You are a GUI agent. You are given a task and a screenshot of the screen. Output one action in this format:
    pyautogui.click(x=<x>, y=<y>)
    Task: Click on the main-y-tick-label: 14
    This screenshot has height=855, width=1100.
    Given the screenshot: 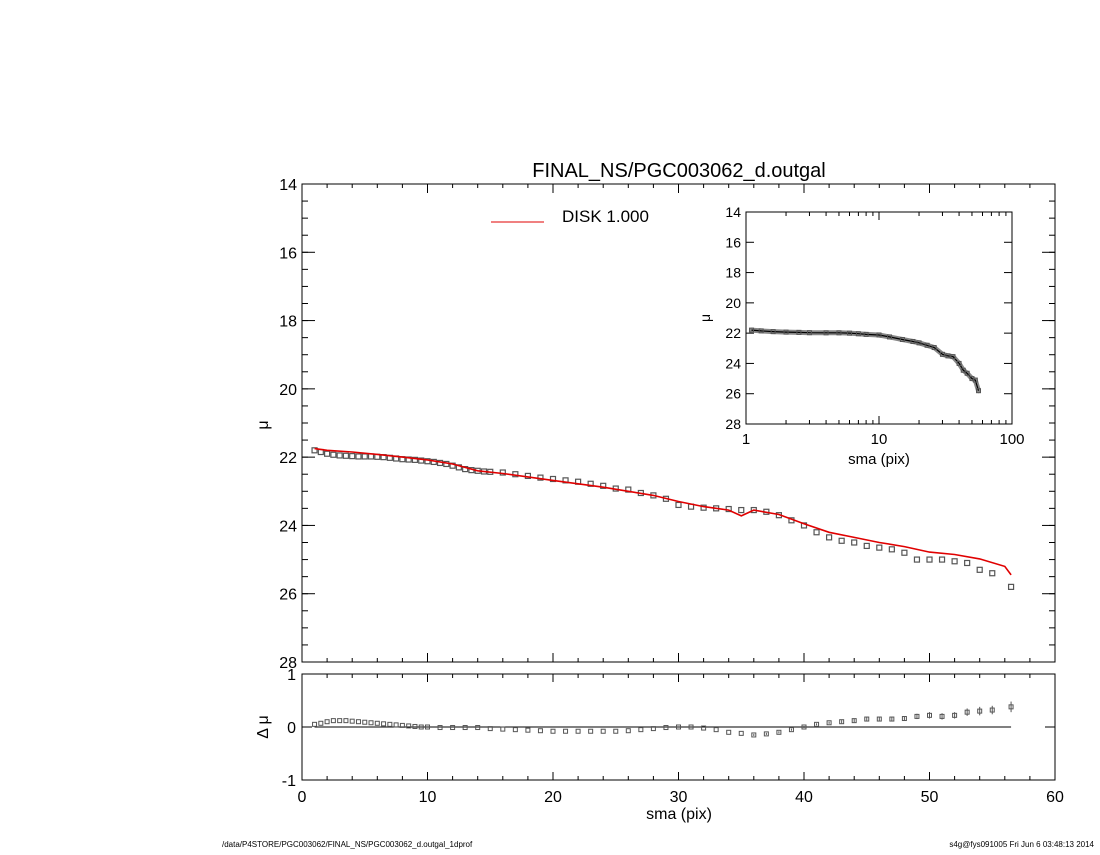 What is the action you would take?
    pyautogui.click(x=288, y=185)
    